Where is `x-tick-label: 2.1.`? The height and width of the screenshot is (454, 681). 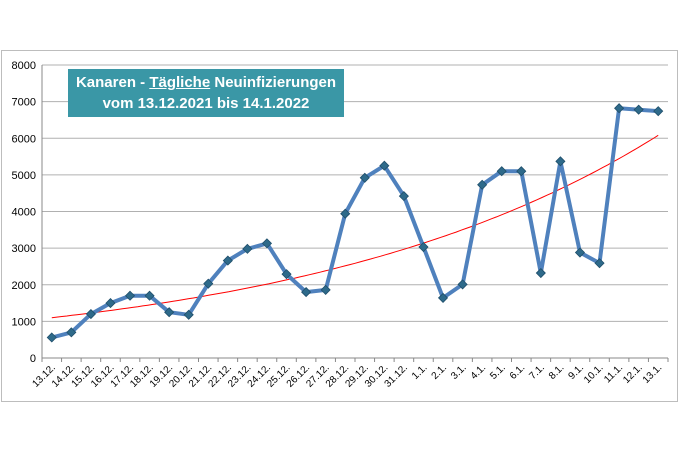 x-tick-label: 2.1. is located at coordinates (440, 372).